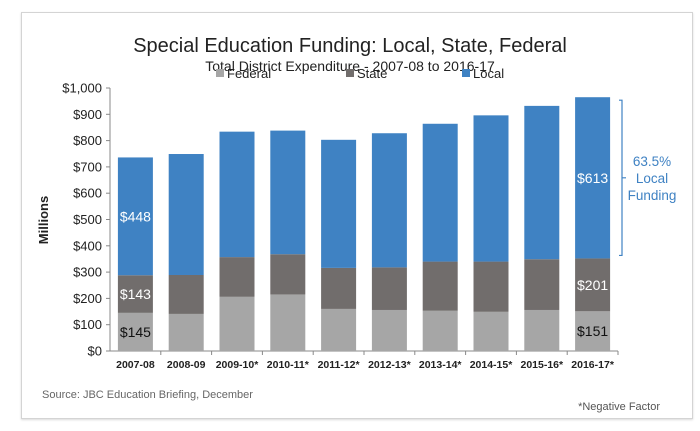 The height and width of the screenshot is (431, 700). Describe the element at coordinates (466, 73) in the screenshot. I see `legend-swatch-local` at that location.